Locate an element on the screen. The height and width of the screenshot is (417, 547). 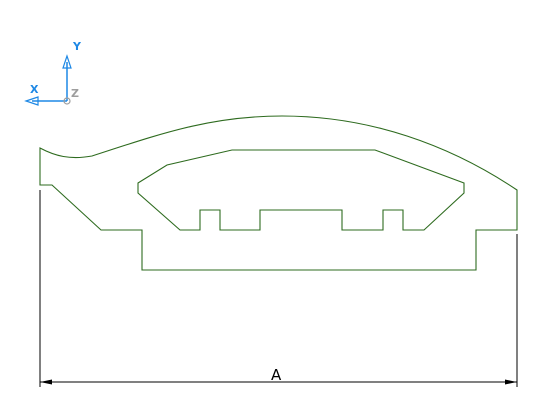
inner-cavity-outline is located at coordinates (301, 190).